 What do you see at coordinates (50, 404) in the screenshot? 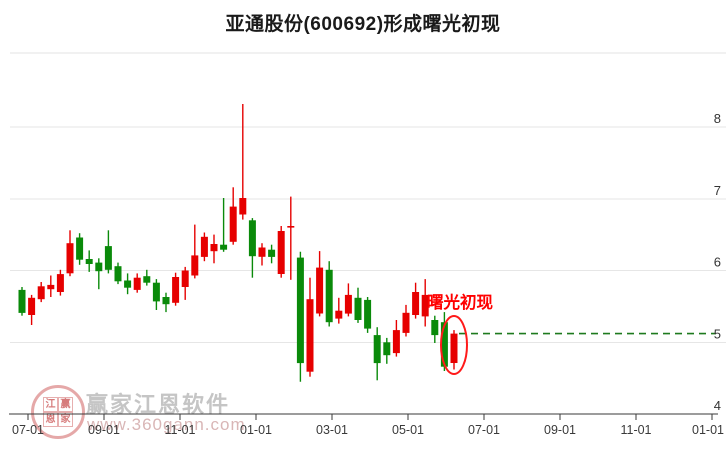
I see `seal-char: 江` at bounding box center [50, 404].